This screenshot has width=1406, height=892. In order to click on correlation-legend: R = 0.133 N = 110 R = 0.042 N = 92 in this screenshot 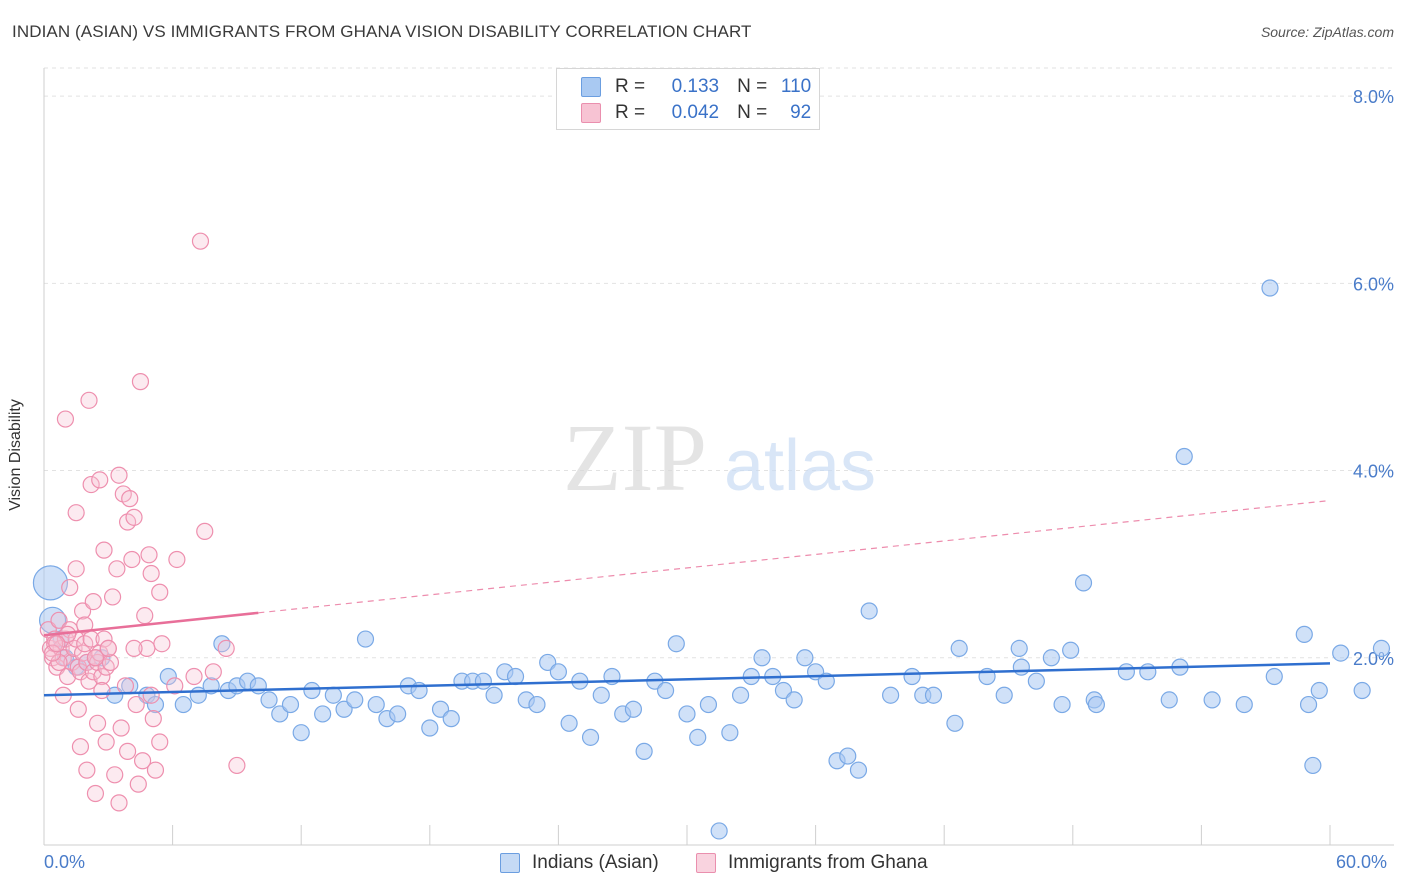, I will do `click(688, 99)`.